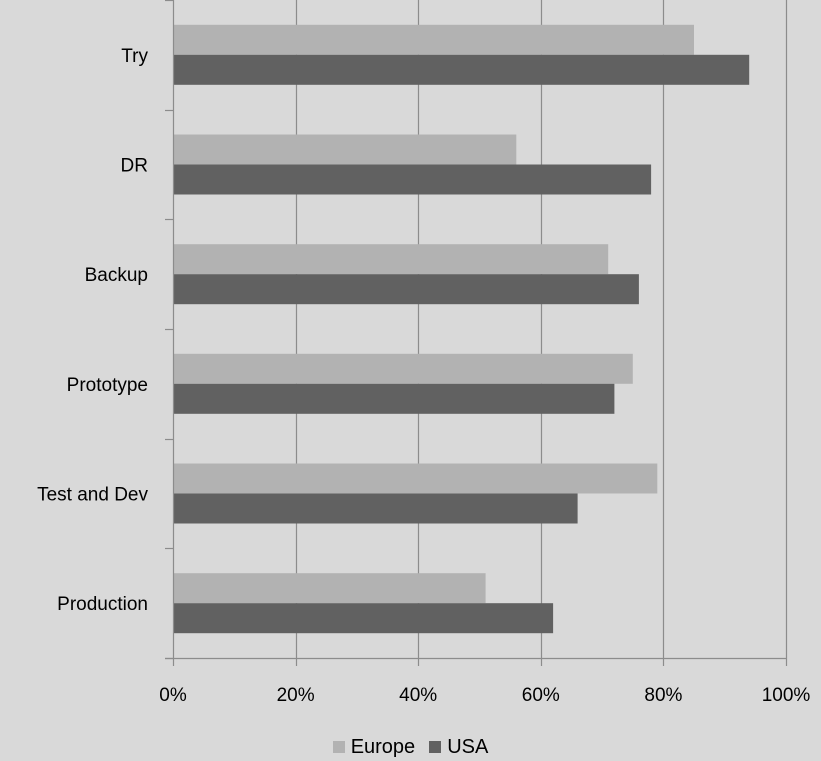  Describe the element at coordinates (391, 259) in the screenshot. I see `bar-europe-backup` at that location.